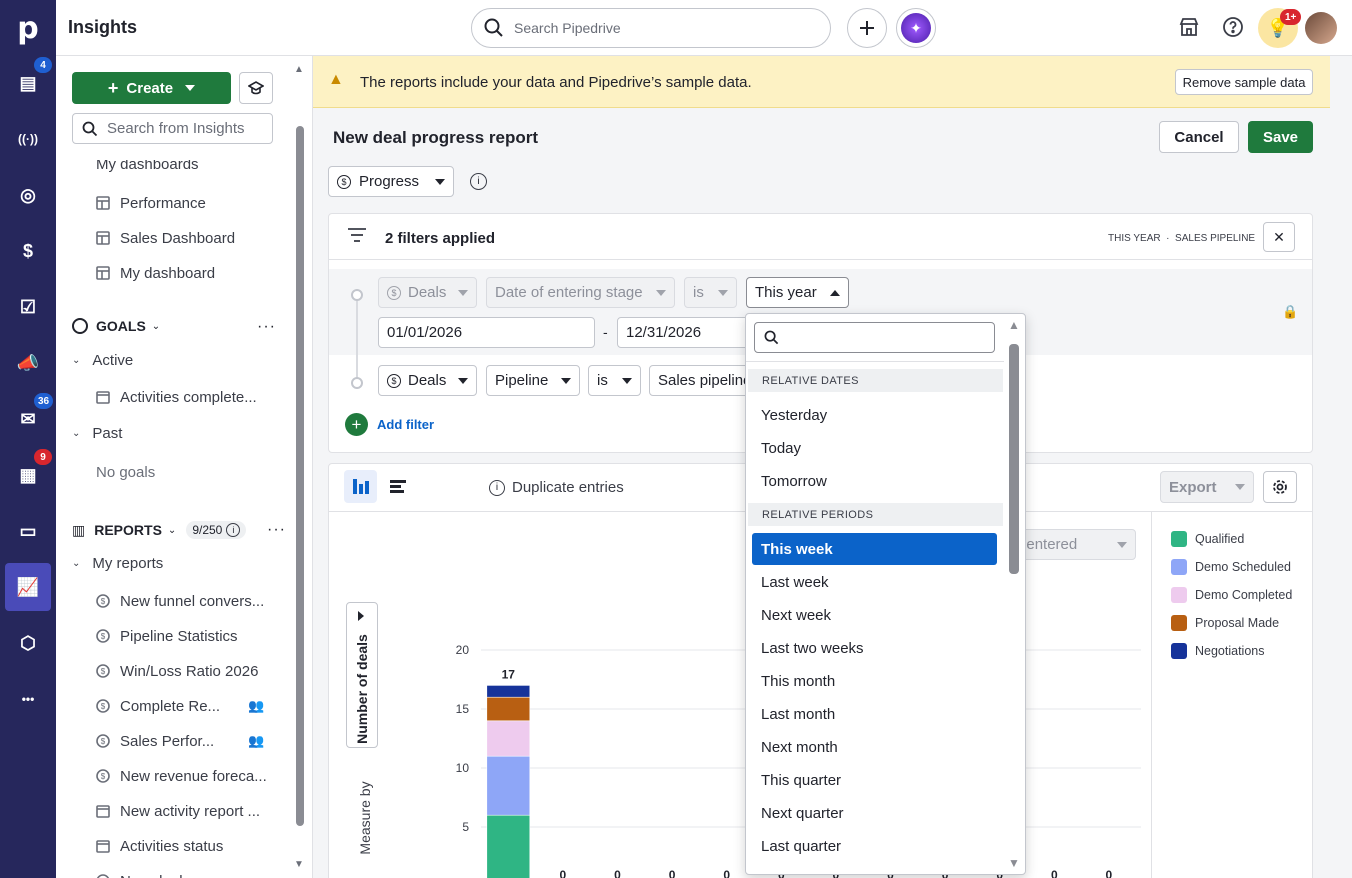  Describe the element at coordinates (1014, 594) in the screenshot. I see `dropdown-scrollbar: ▲ ▼` at that location.